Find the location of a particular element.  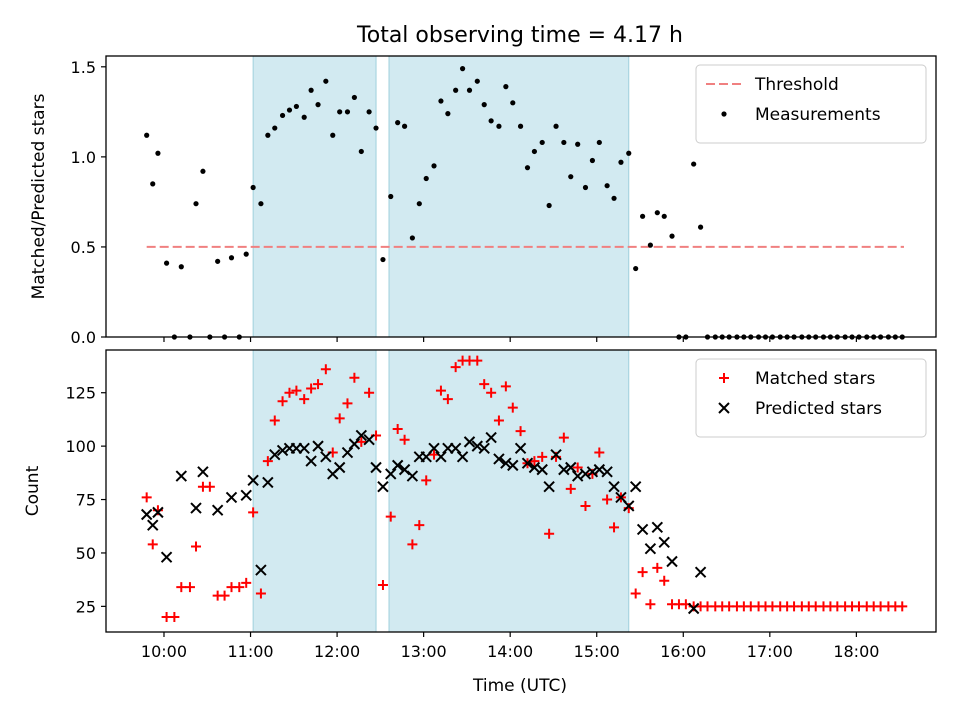

x-tick-label: 10:00 is located at coordinates (164, 651).